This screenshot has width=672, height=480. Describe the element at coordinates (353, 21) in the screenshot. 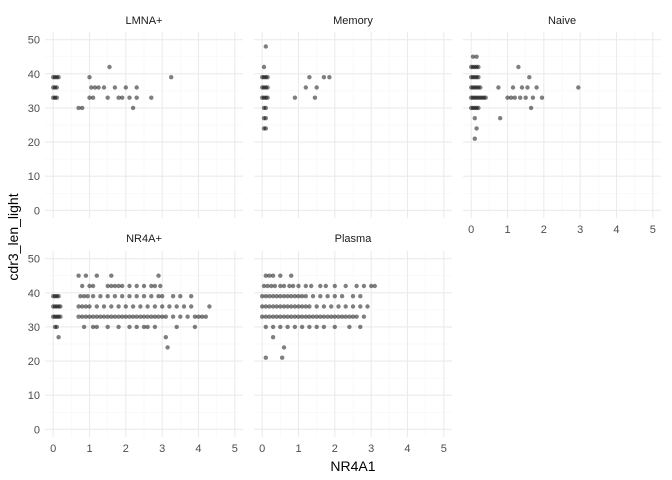

I see `facet-strip-label: Memory` at that location.